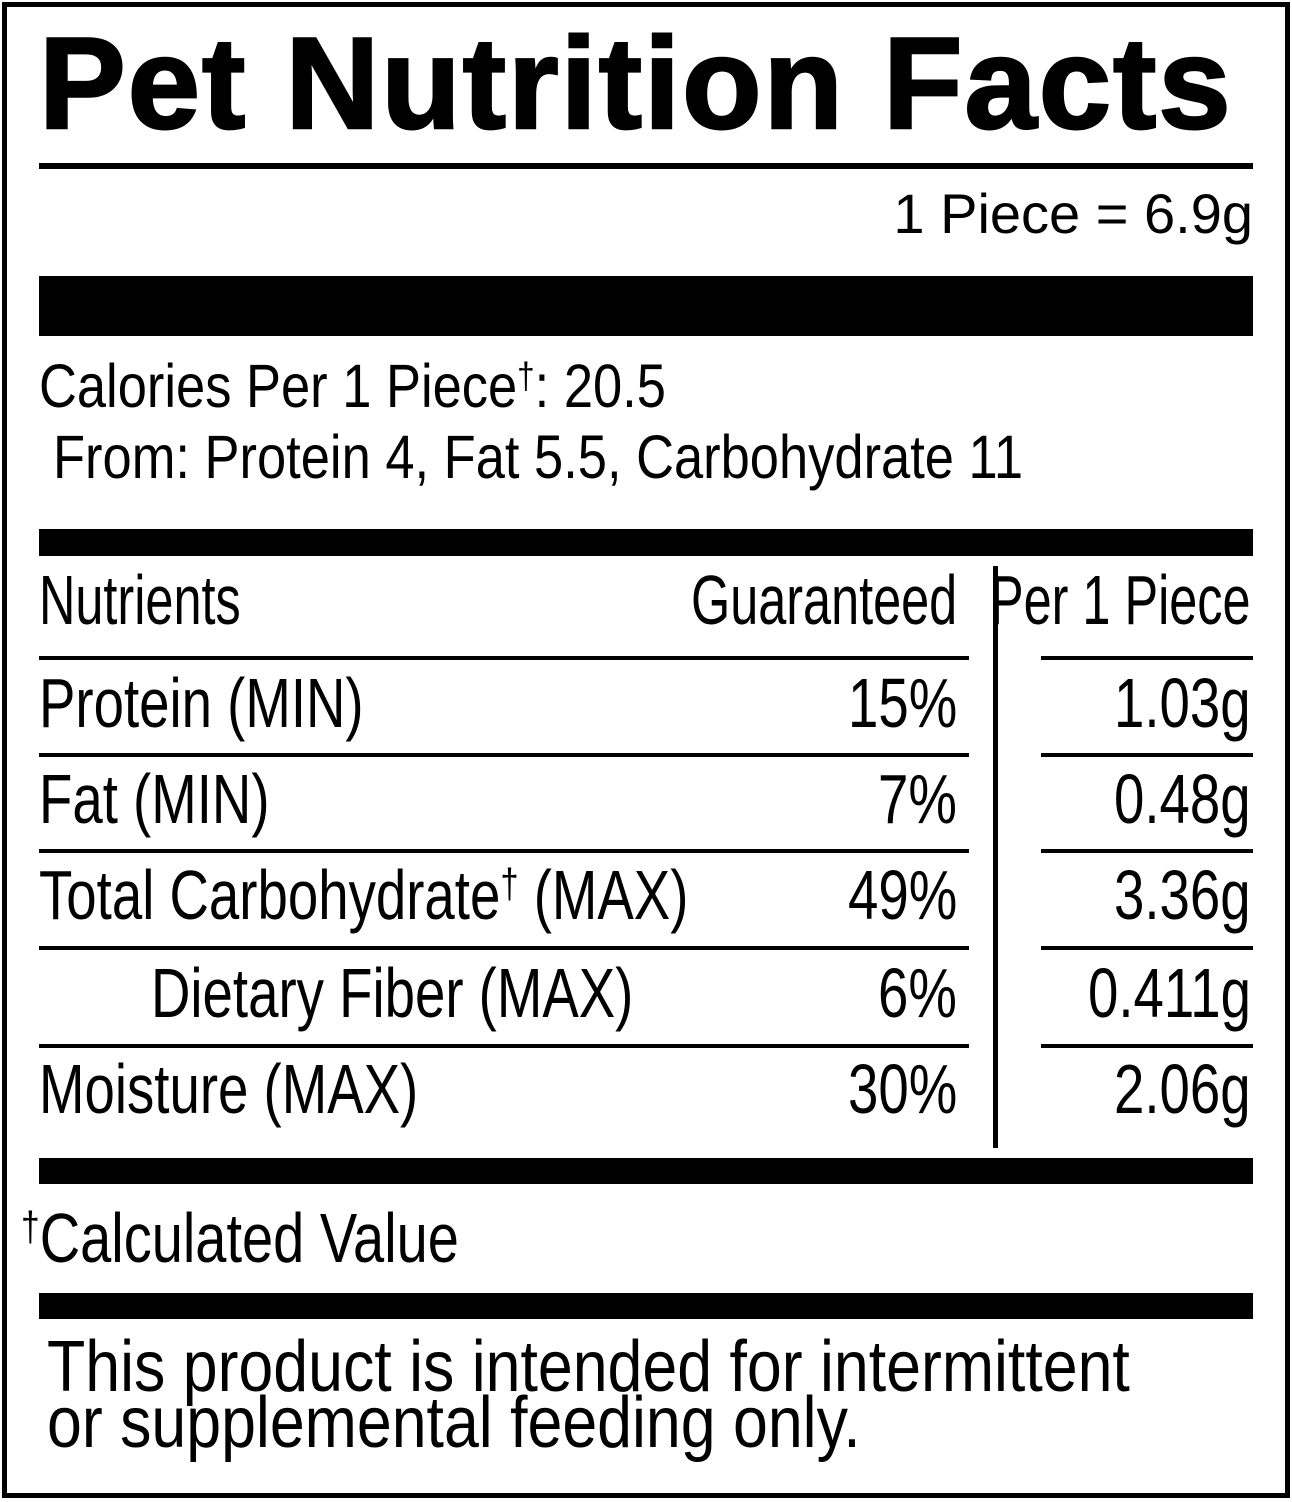  I want to click on table-row: Dietary Fiber (MAX) 6% 0.411g, so click(646, 999).